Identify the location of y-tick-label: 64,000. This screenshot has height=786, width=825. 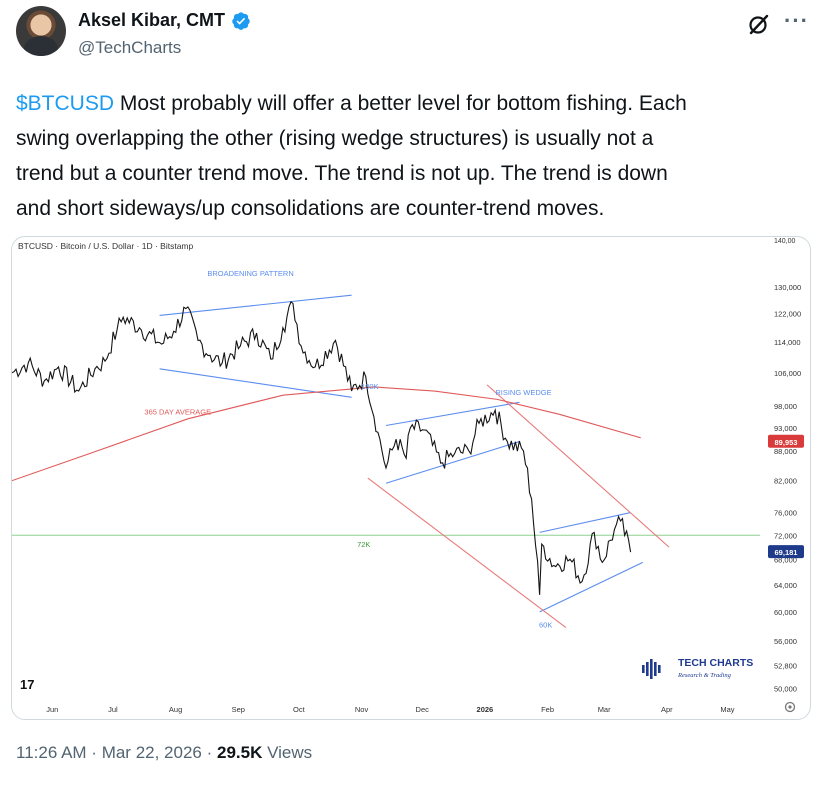
(785, 585).